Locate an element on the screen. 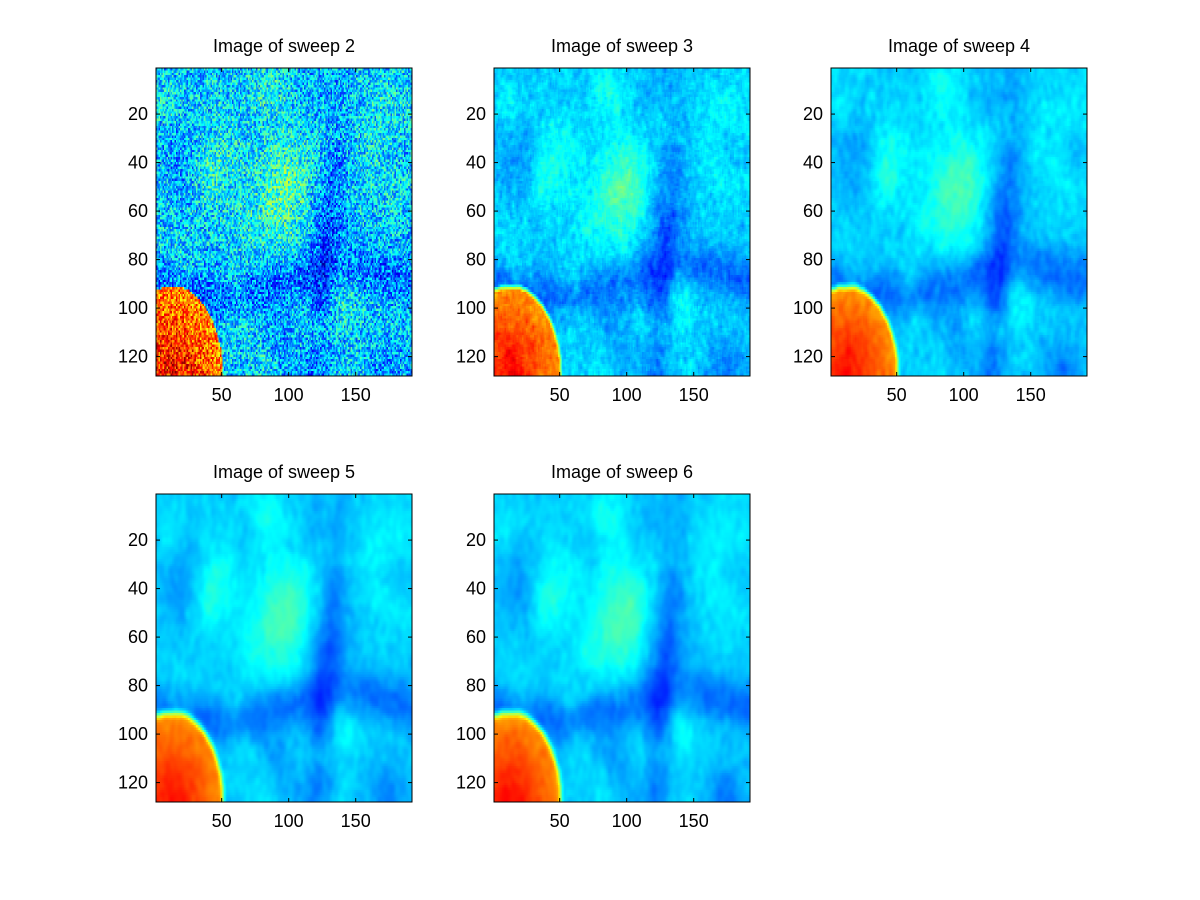 Image resolution: width=1200 pixels, height=900 pixels. subplot-sweep-6: Image of sweep 6 50 100 150 20 40 60 80 100 120 is located at coordinates (603, 646).